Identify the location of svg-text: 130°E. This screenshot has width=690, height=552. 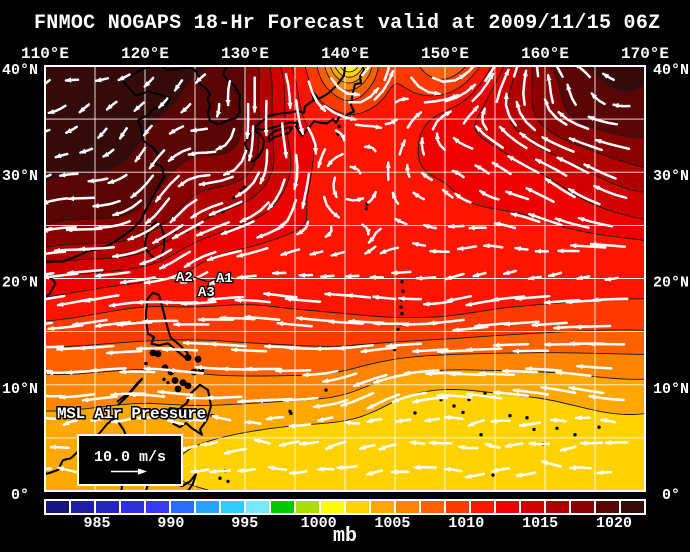
(245, 54).